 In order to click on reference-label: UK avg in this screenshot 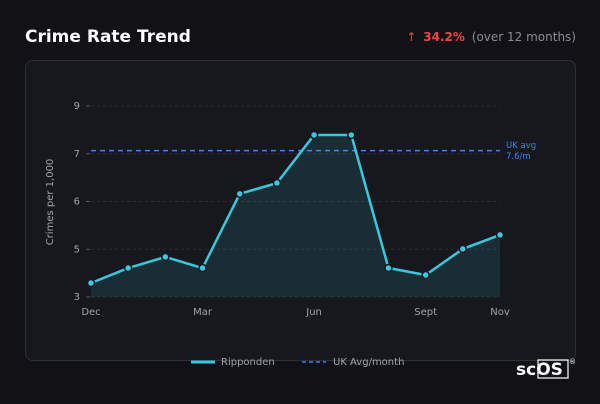, I will do `click(521, 146)`.